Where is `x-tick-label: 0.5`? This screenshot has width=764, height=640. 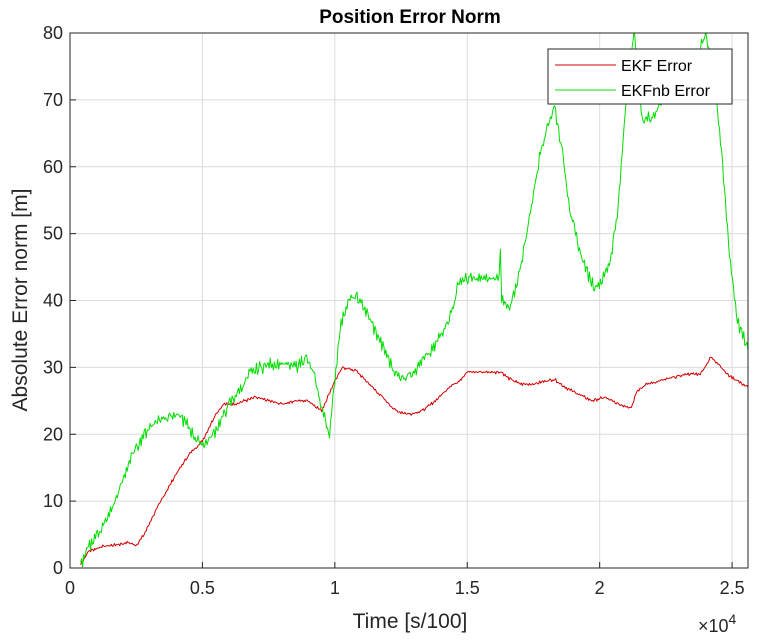
x-tick-label: 0.5 is located at coordinates (202, 588).